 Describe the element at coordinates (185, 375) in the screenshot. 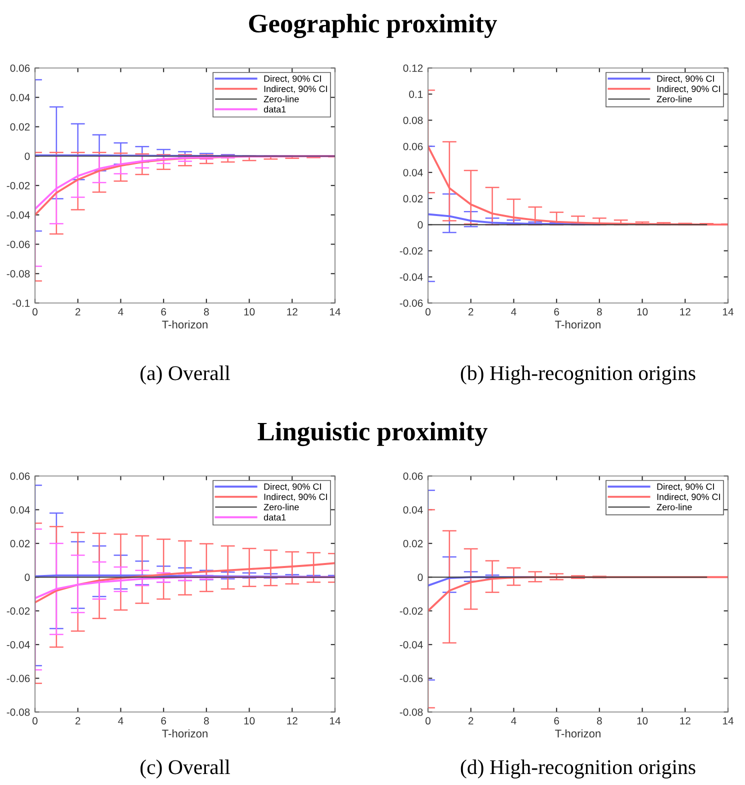

I see `text: (a) Overall` at that location.